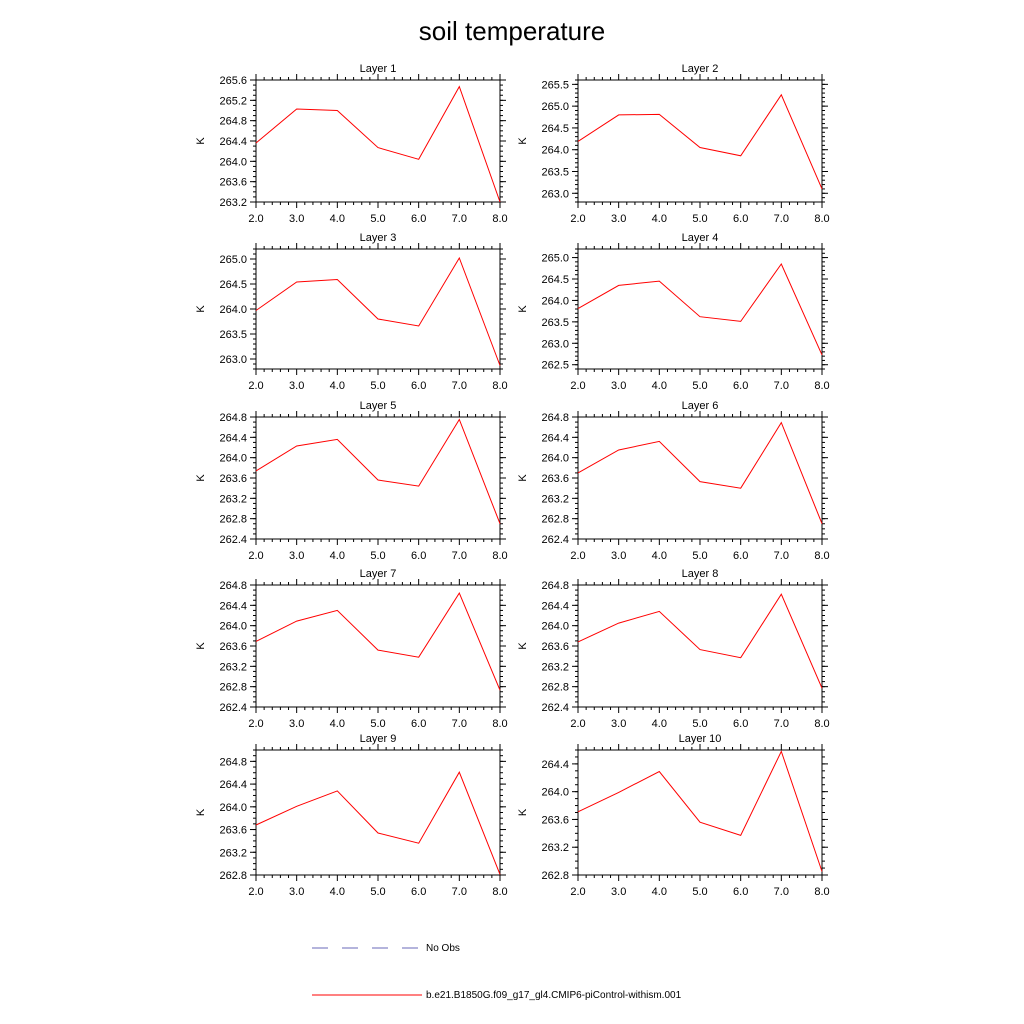 The width and height of the screenshot is (1024, 1024). Describe the element at coordinates (233, 81) in the screenshot. I see `y-tick-label: 265.6` at that location.